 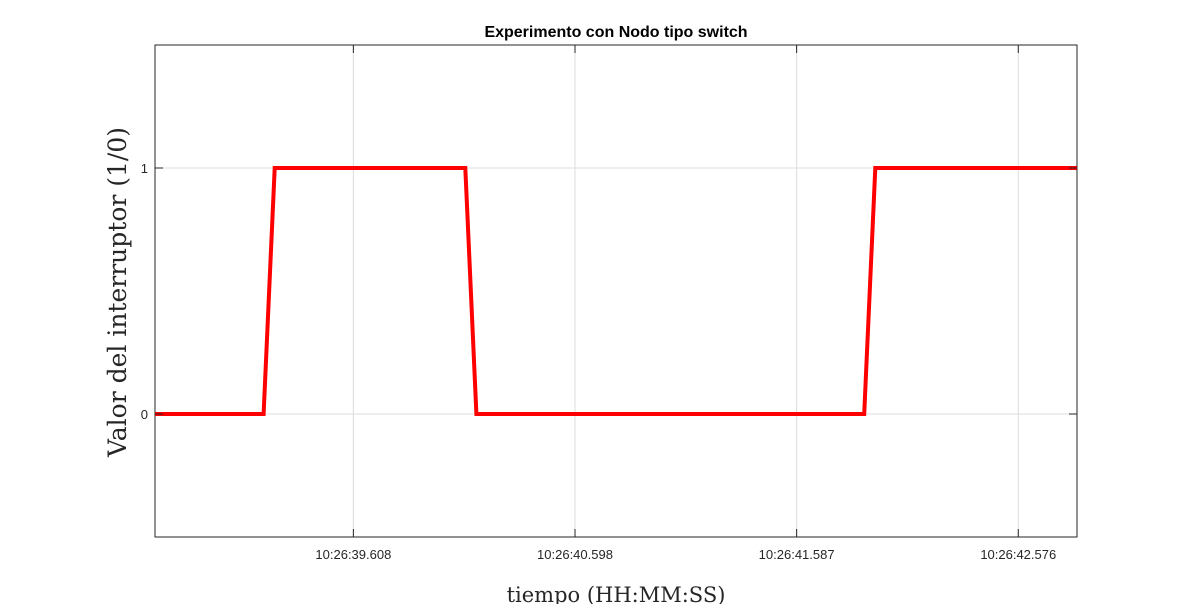 I want to click on y-tick-label: 0, so click(x=144, y=414).